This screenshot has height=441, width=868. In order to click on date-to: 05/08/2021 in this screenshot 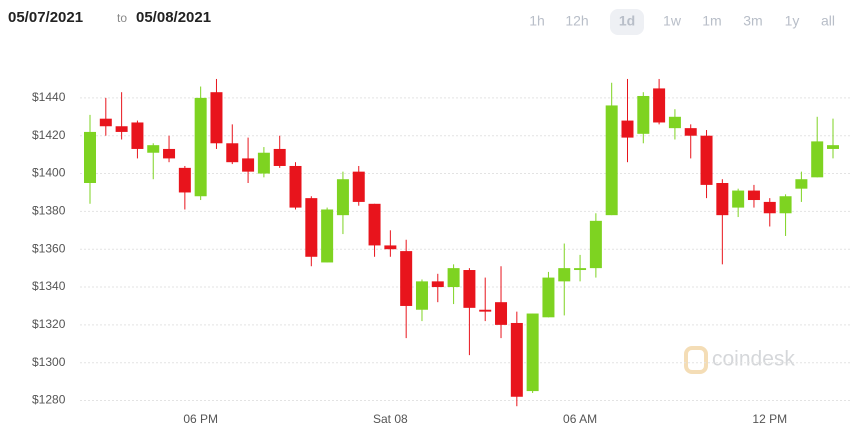, I will do `click(173, 17)`.